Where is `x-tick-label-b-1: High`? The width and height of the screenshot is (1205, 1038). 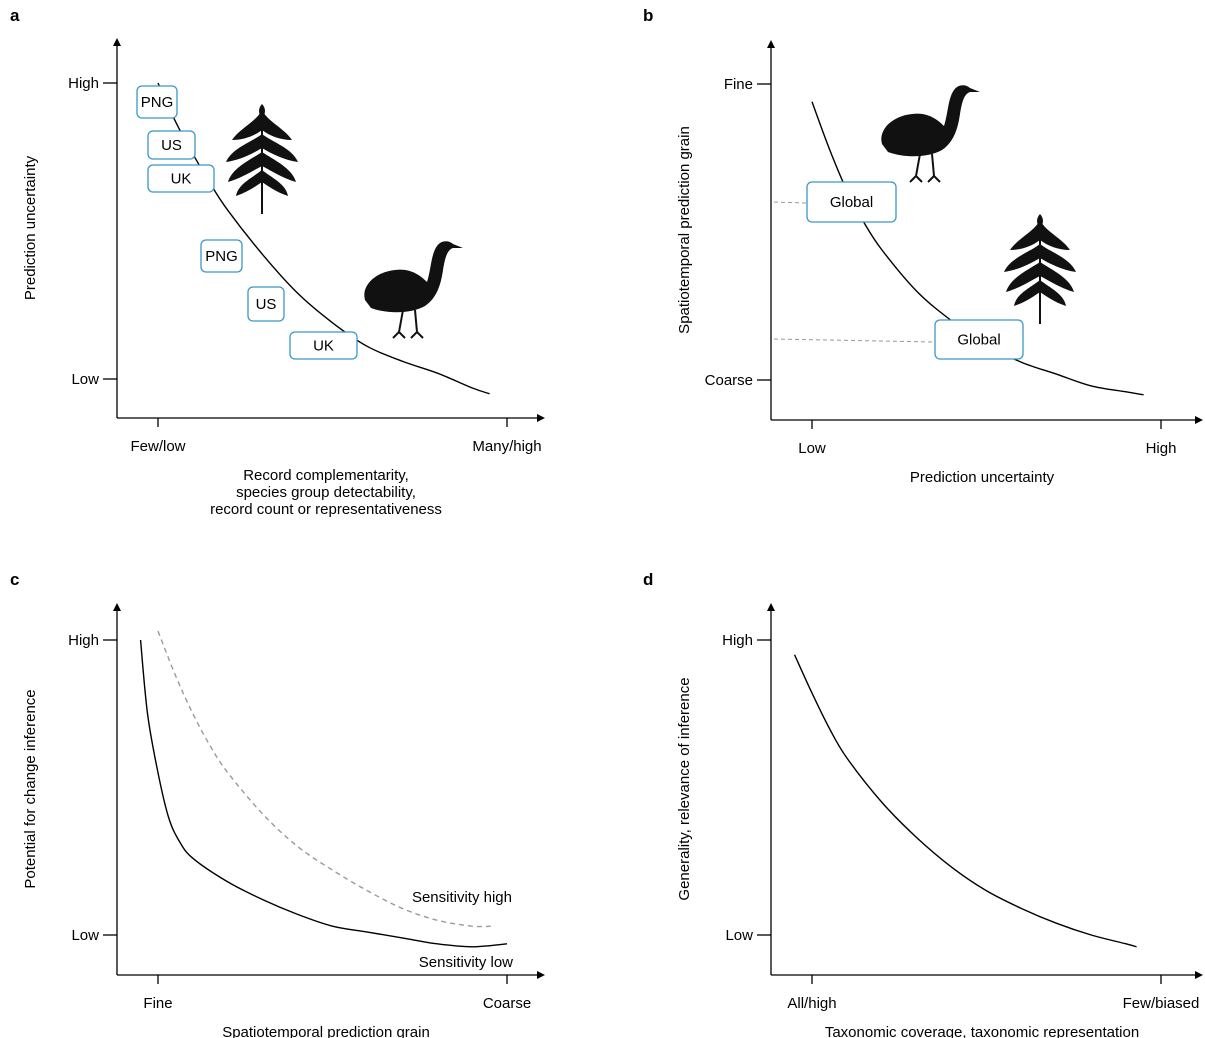
x-tick-label-b-1: High is located at coordinates (1161, 448).